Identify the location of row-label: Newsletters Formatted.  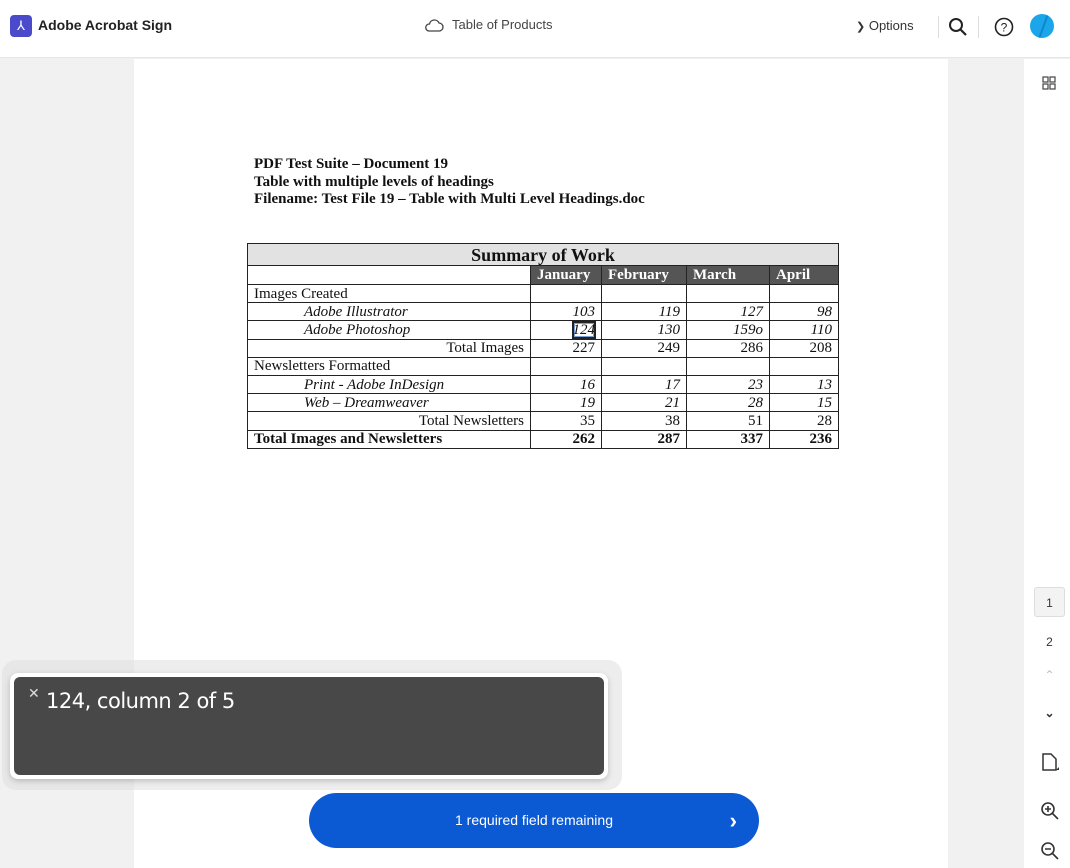
(389, 366).